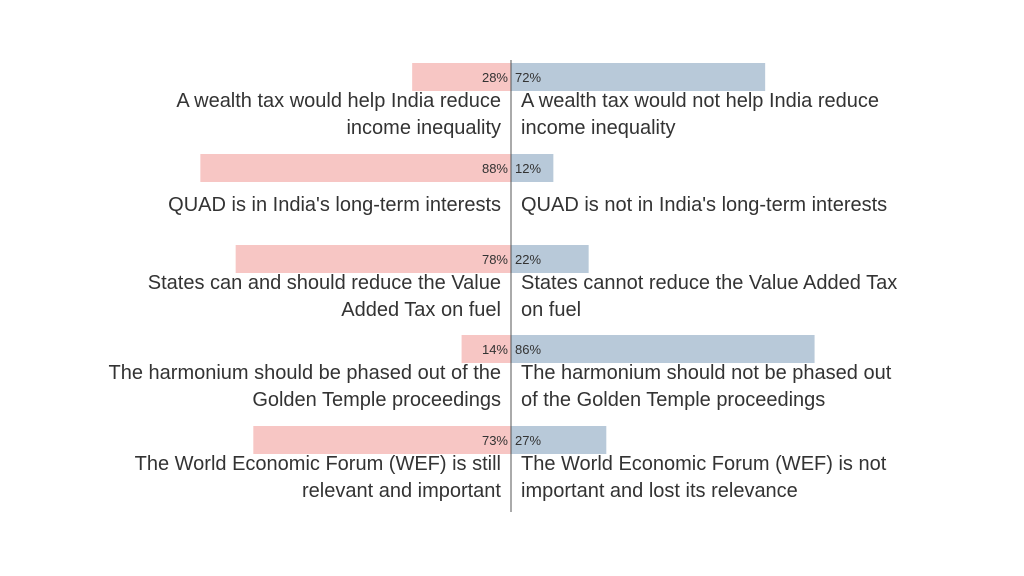 This screenshot has height=576, width=1024. What do you see at coordinates (673, 400) in the screenshot?
I see `statement-right-3-line-1: of the Golden Temple proceedings` at bounding box center [673, 400].